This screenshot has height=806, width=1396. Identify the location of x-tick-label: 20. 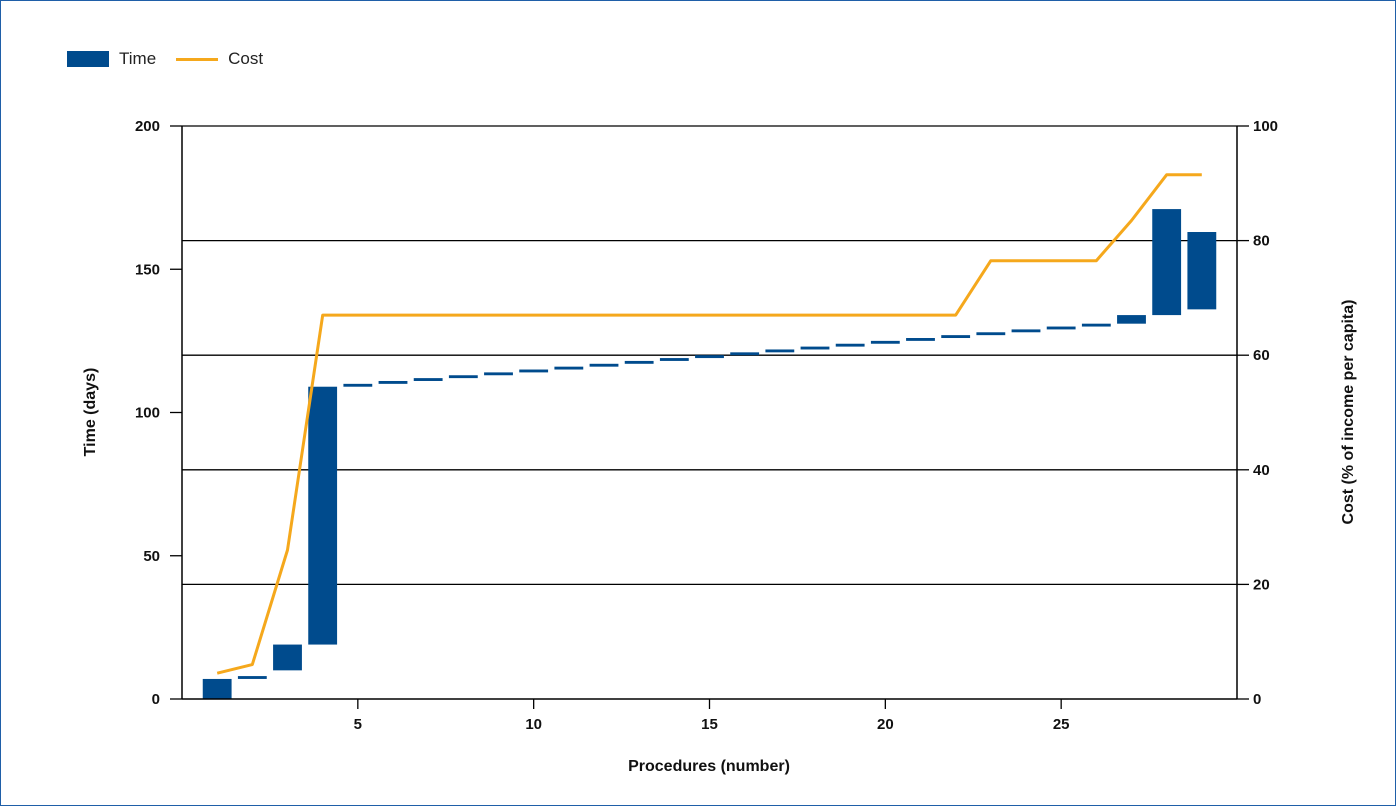
(885, 724).